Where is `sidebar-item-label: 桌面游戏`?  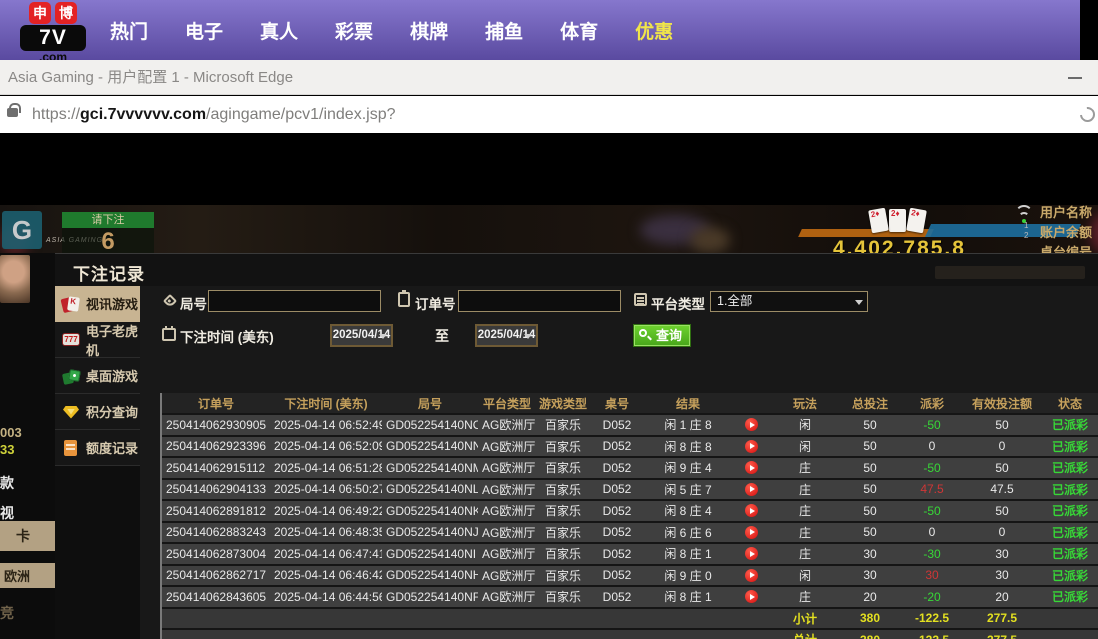 sidebar-item-label: 桌面游戏 is located at coordinates (112, 376).